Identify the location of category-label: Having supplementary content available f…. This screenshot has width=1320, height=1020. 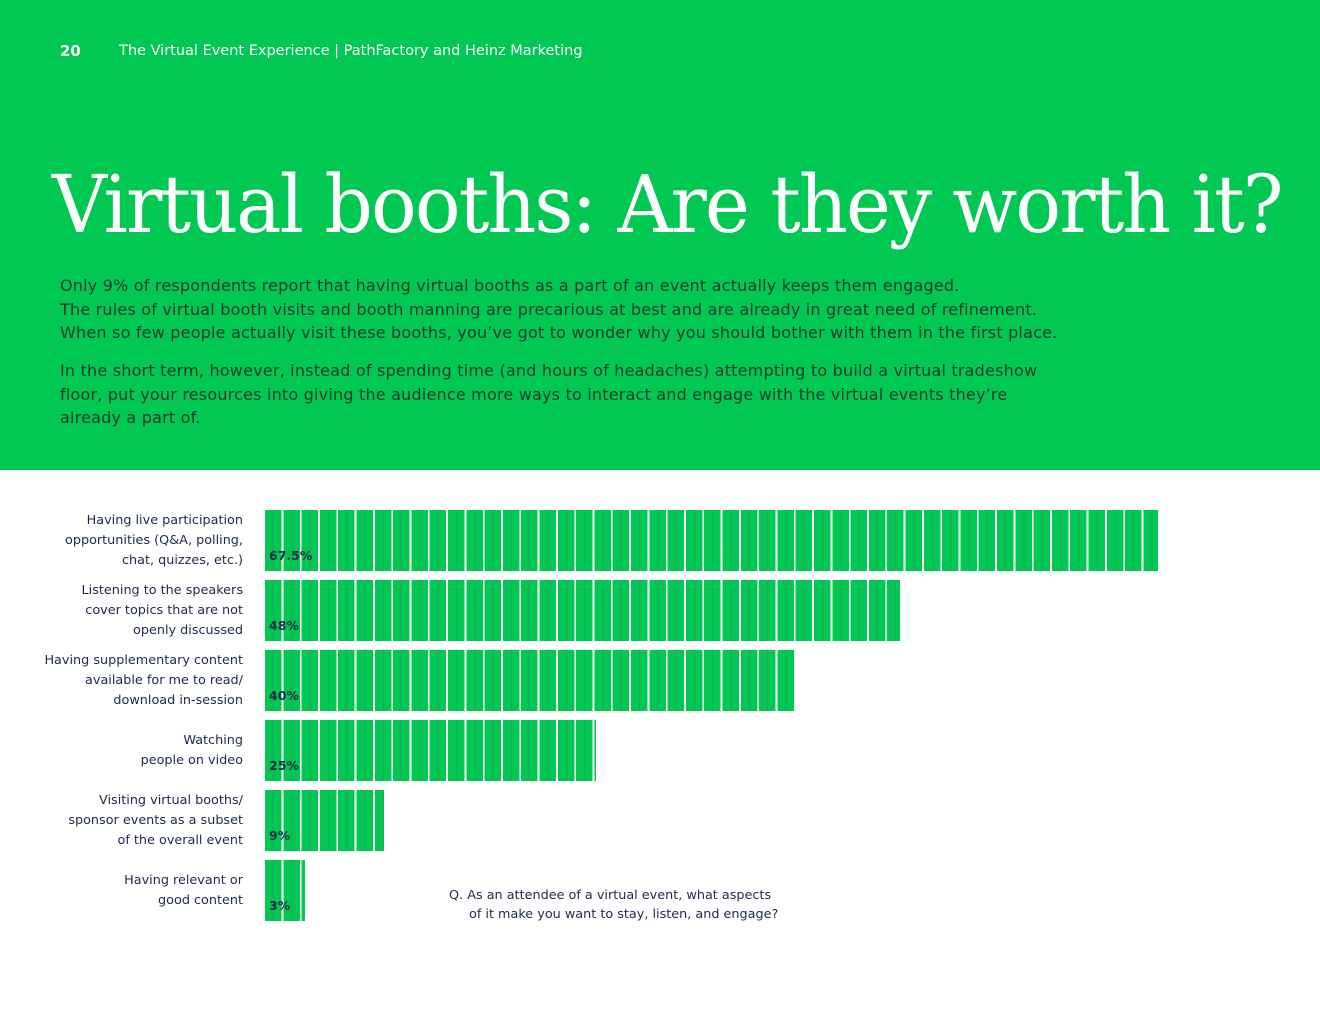
(143, 680).